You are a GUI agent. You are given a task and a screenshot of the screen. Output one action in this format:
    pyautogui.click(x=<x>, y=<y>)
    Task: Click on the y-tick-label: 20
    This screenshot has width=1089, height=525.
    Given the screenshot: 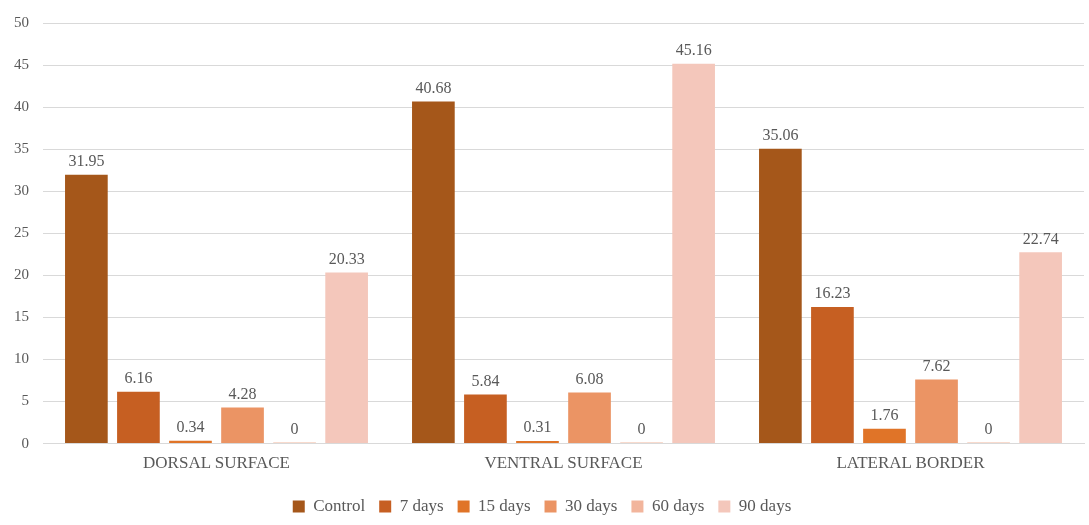 What is the action you would take?
    pyautogui.click(x=21, y=274)
    